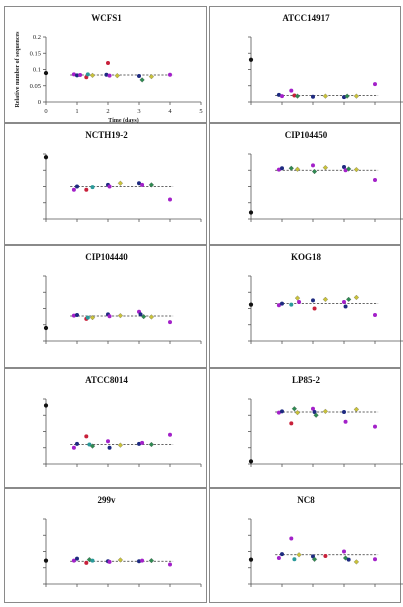 This screenshot has height=607, width=403. Describe the element at coordinates (325, 541) in the screenshot. I see `scatter-plot: NC8` at that location.